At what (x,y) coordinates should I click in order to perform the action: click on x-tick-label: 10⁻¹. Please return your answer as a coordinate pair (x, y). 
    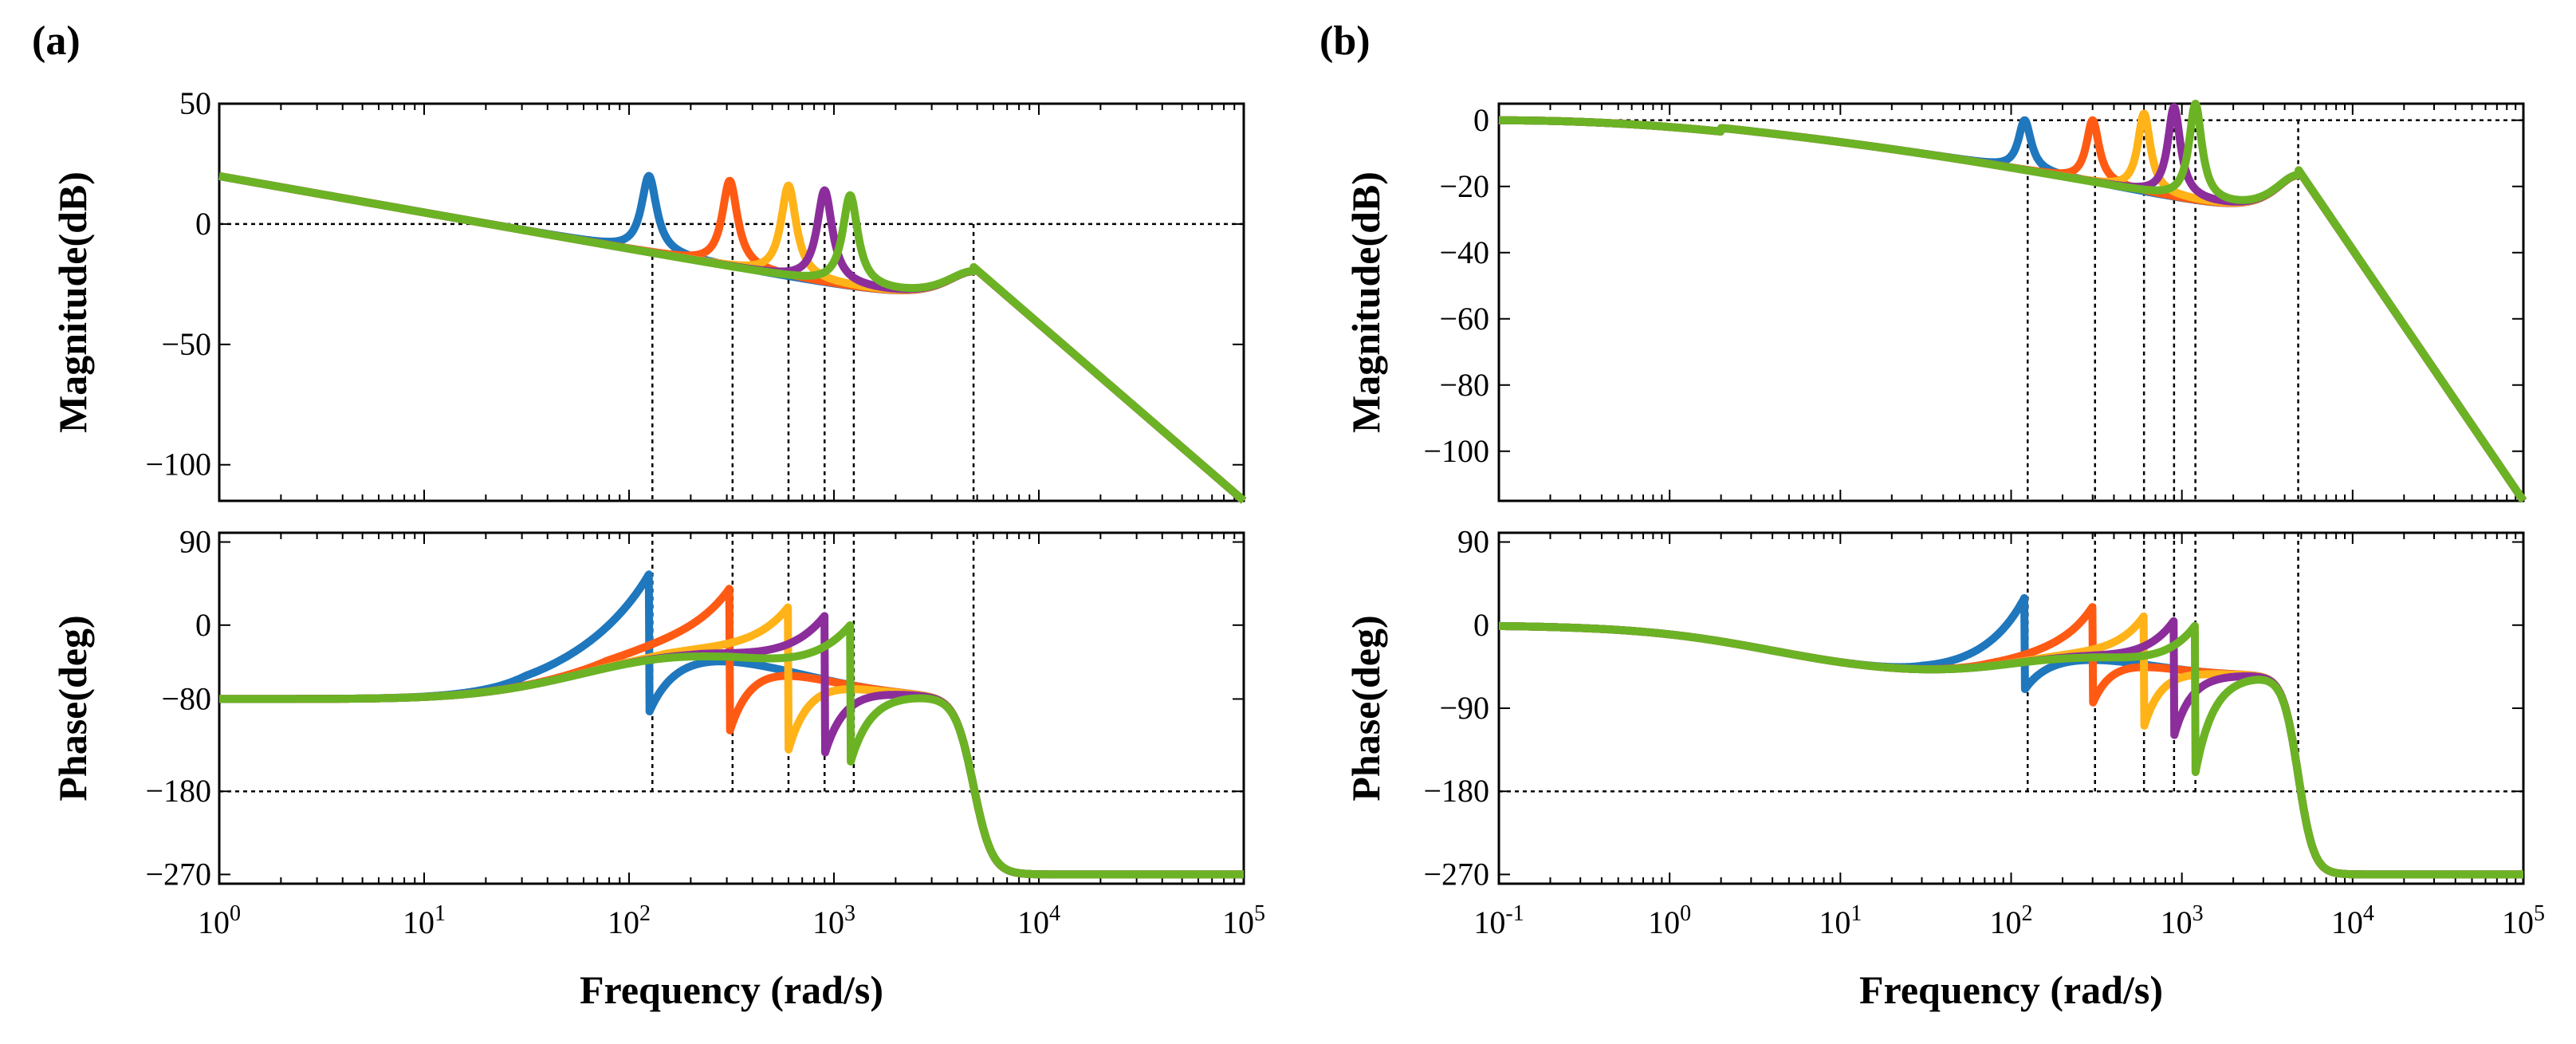
    Looking at the image, I should click on (1499, 920).